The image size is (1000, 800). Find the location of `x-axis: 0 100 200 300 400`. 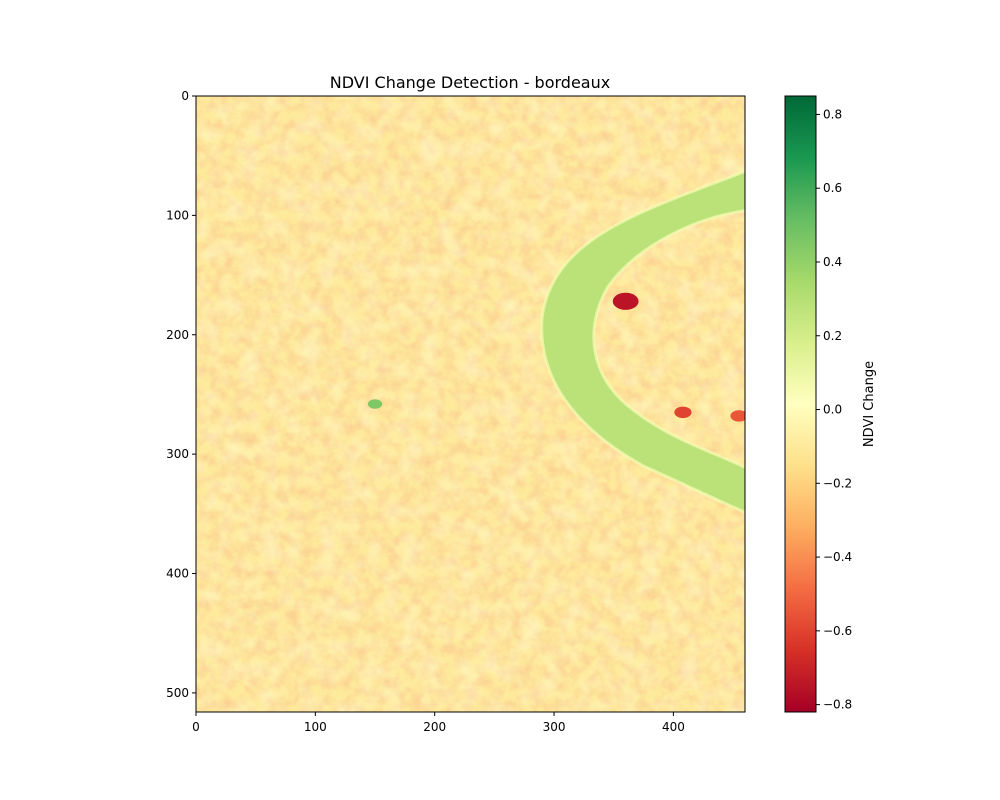

x-axis: 0 100 200 300 400 is located at coordinates (438, 723).